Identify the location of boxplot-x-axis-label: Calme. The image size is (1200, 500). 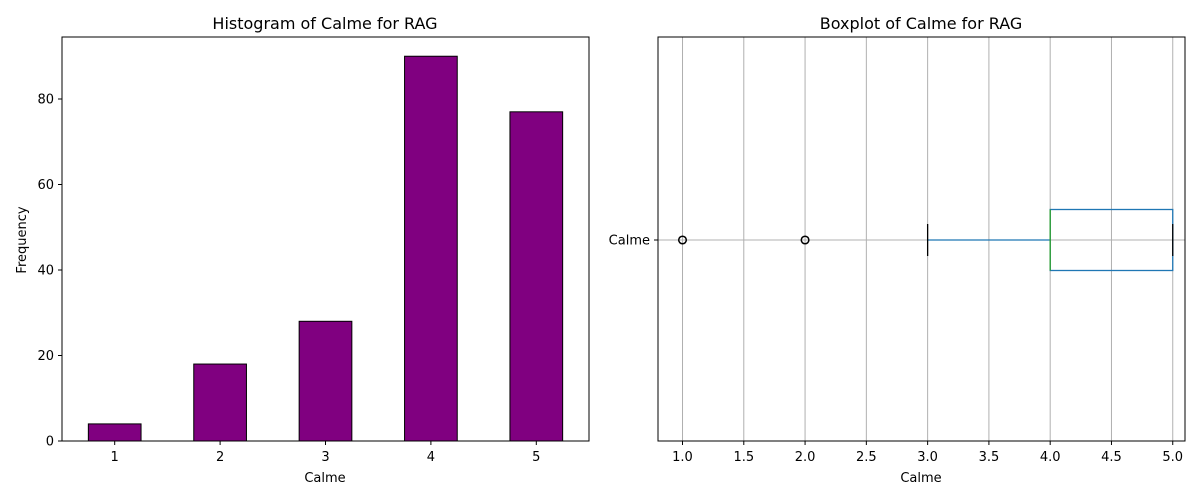
(920, 478).